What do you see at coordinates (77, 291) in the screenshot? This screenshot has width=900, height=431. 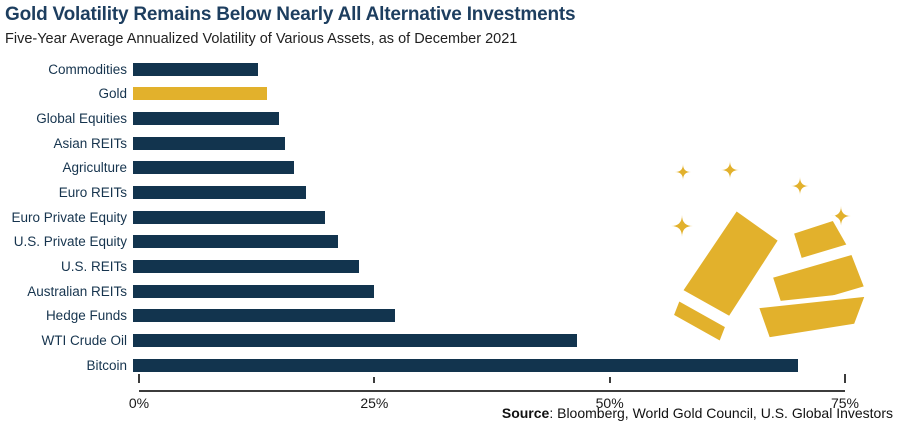 I see `category-label: Australian REITs` at bounding box center [77, 291].